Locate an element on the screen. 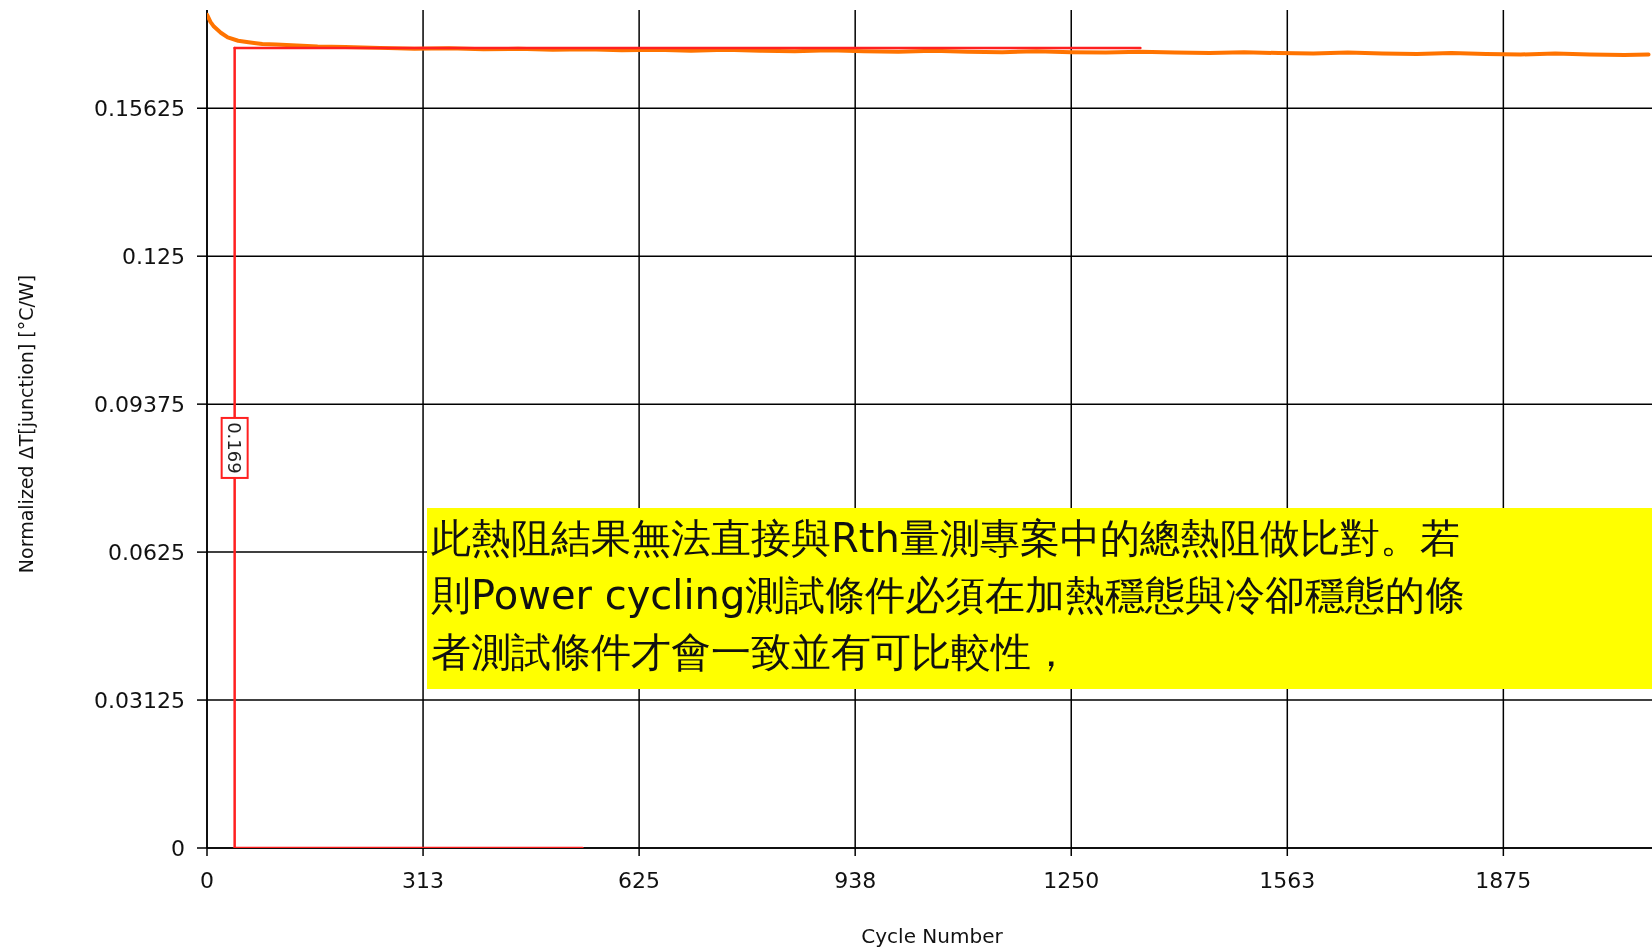 The image size is (1652, 949). y-tick-label: 0.03125 is located at coordinates (139, 701).